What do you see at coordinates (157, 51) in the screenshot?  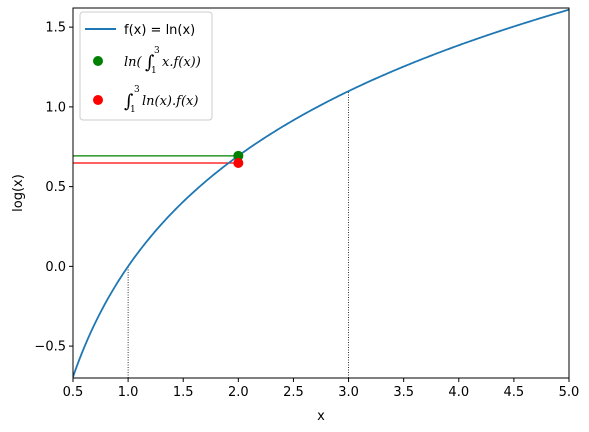 I see `integral-upper-green: 3` at bounding box center [157, 51].